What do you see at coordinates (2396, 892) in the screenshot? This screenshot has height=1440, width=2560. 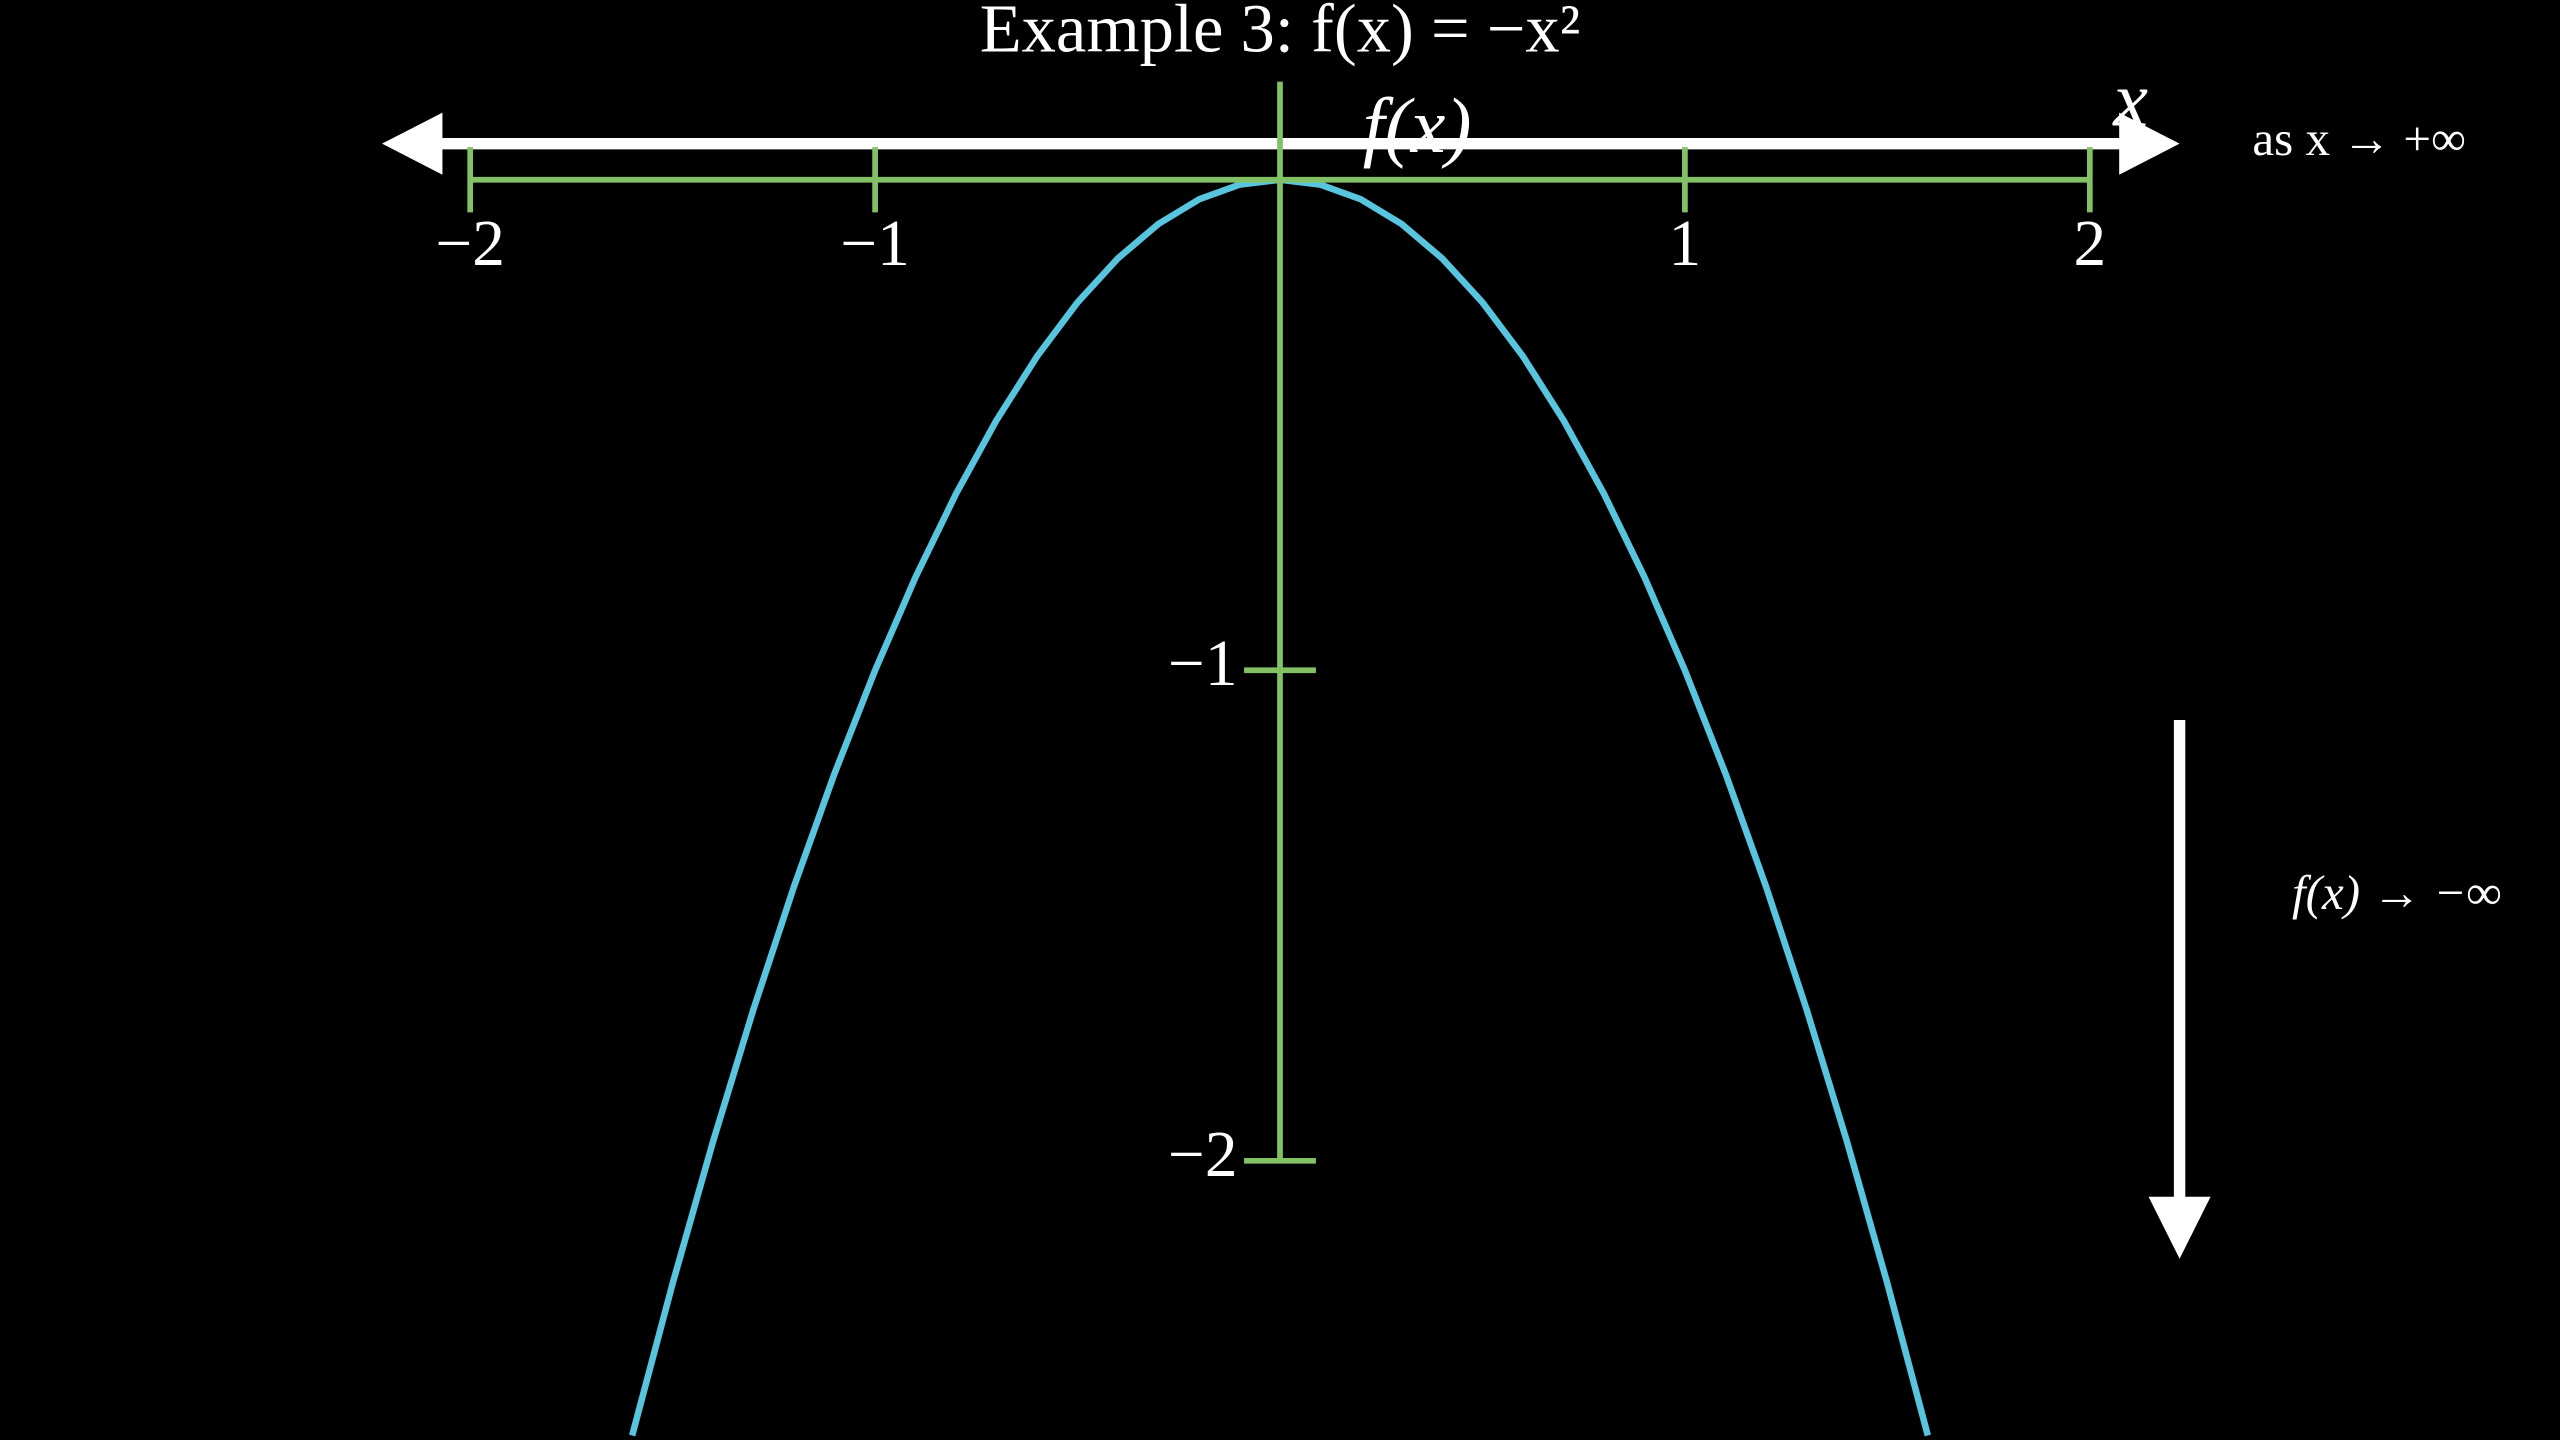 I see `annotation: f(x) → −∞` at bounding box center [2396, 892].